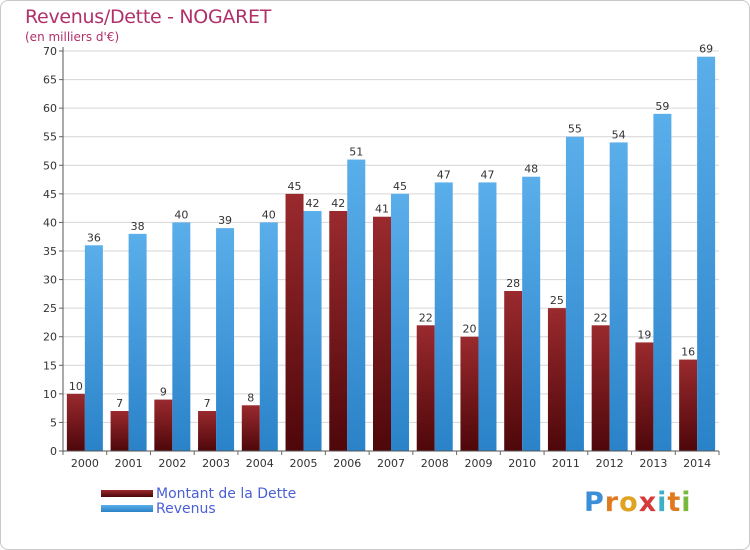 This screenshot has height=550, width=750. Describe the element at coordinates (225, 220) in the screenshot. I see `revenue-value-label: 39` at that location.